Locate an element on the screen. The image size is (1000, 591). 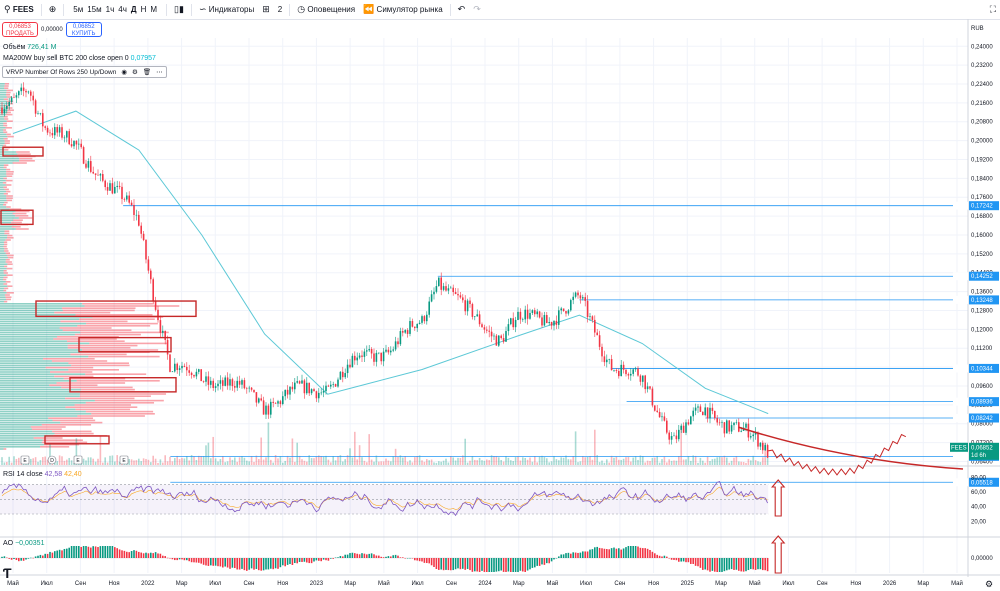
undo-button: ↶ is located at coordinates (462, 9).